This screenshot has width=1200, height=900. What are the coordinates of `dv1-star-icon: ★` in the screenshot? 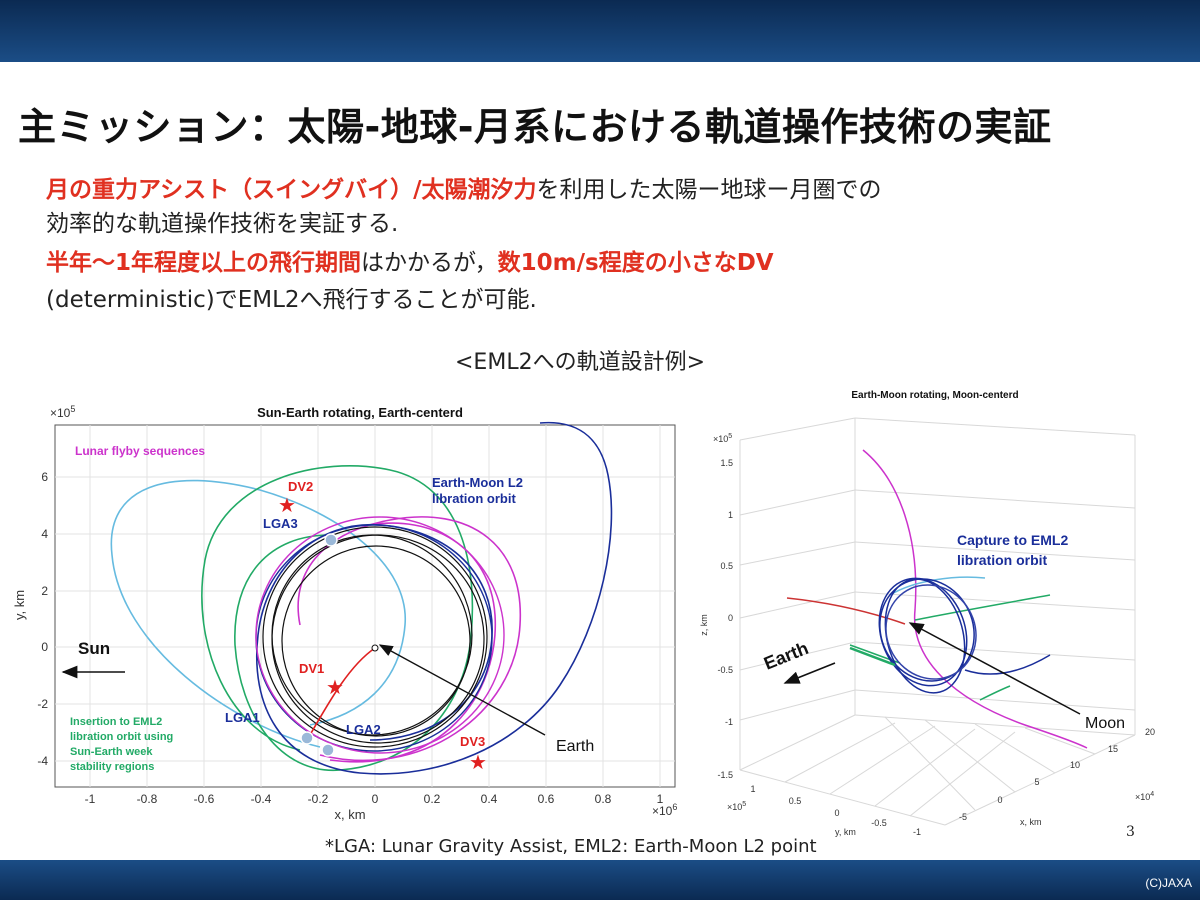 It's located at (335, 688).